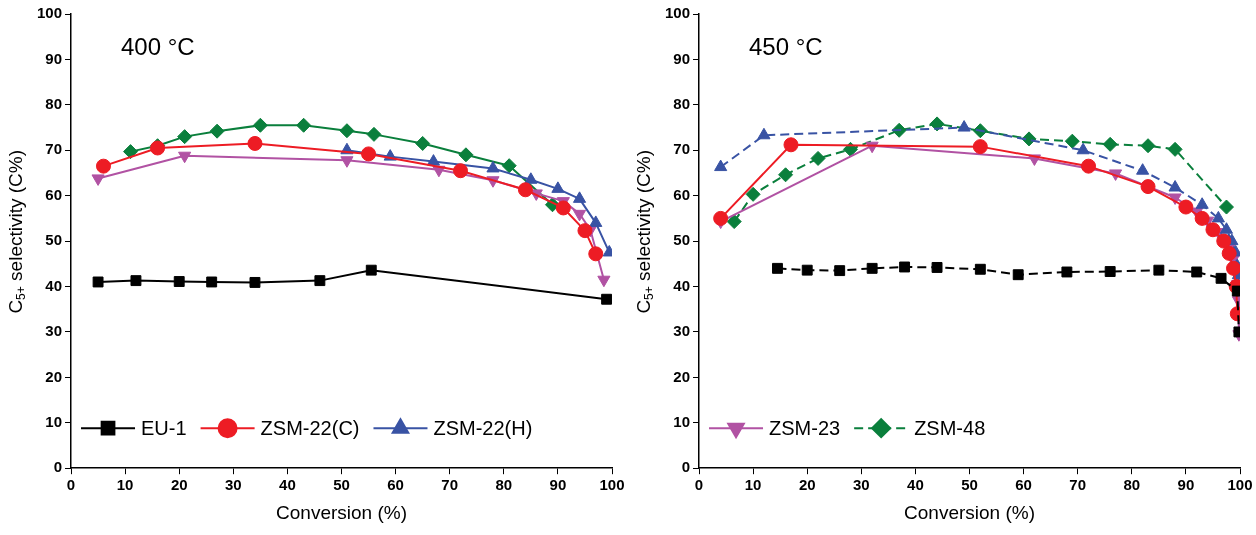 The image size is (1256, 535). What do you see at coordinates (682, 421) in the screenshot?
I see `y-tick-label: 10` at bounding box center [682, 421].